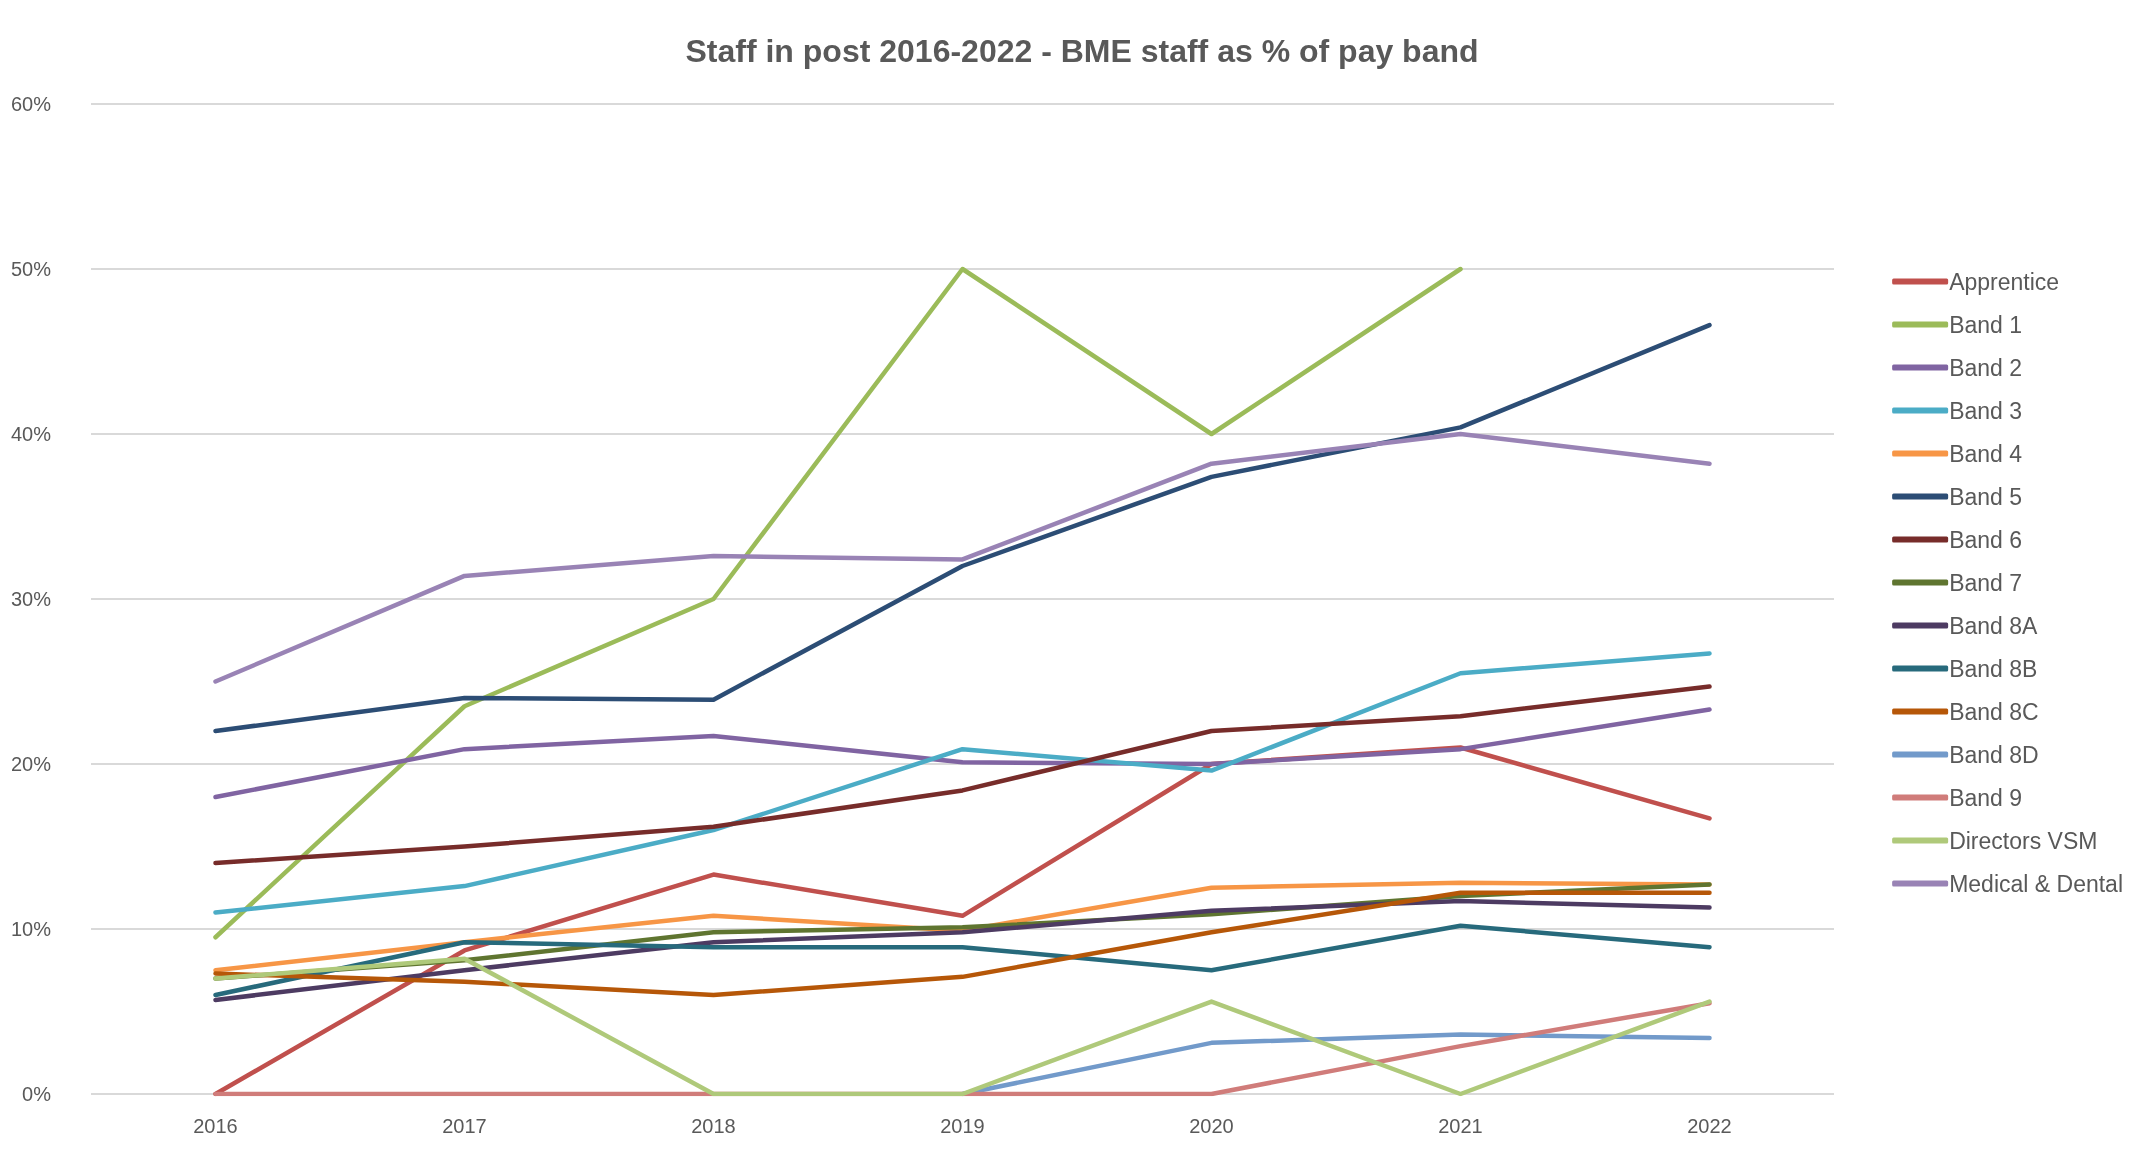  I want to click on y-tick-label: 30%, so click(31, 599).